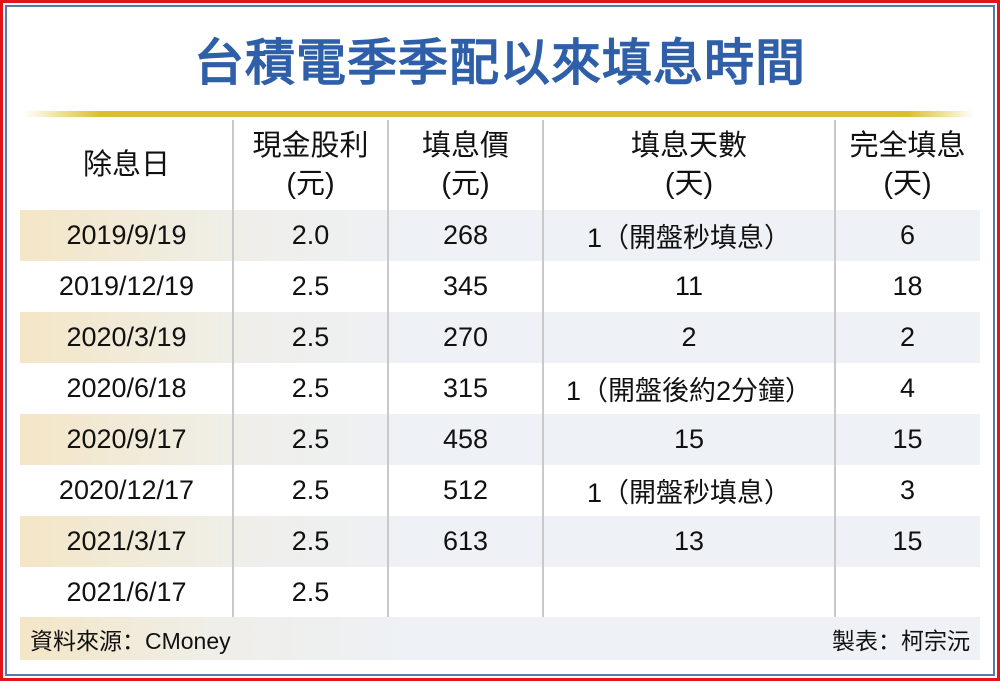  Describe the element at coordinates (689, 286) in the screenshot. I see `cell-fill-days: 11` at that location.